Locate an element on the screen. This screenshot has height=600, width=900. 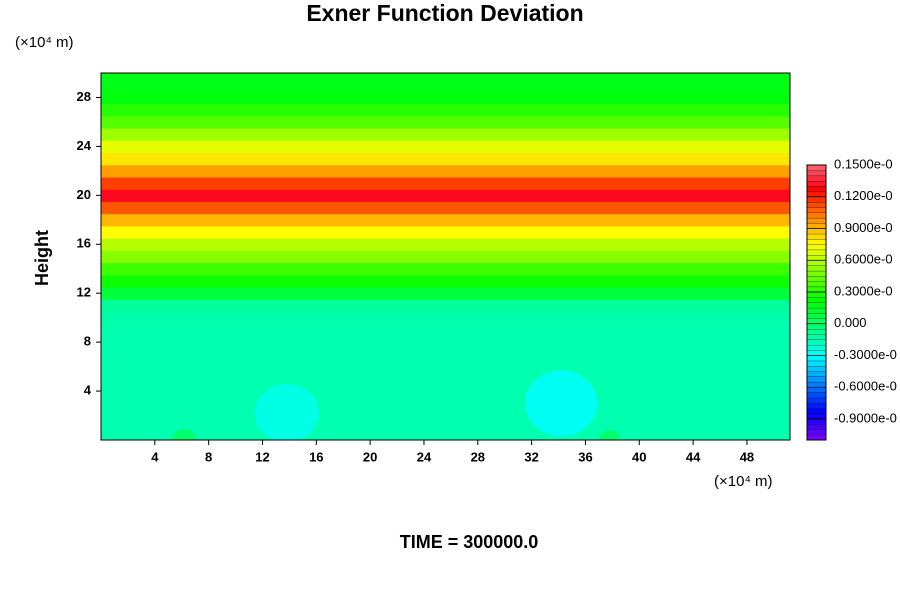
colorbar-label: 0.9000e-0 is located at coordinates (863, 227).